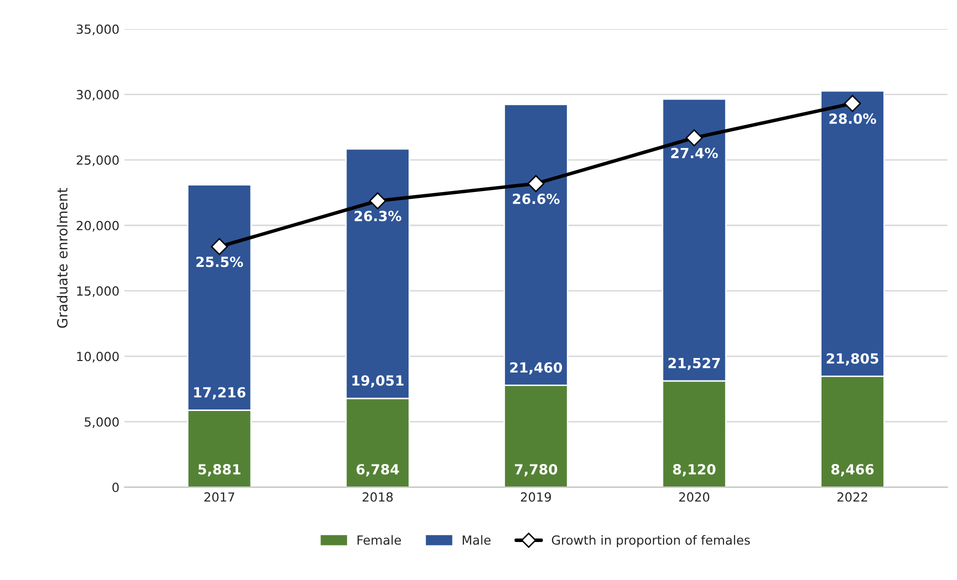 This screenshot has height=580, width=957. Describe the element at coordinates (97, 30) in the screenshot. I see `y-tick-label: 35,000` at that location.